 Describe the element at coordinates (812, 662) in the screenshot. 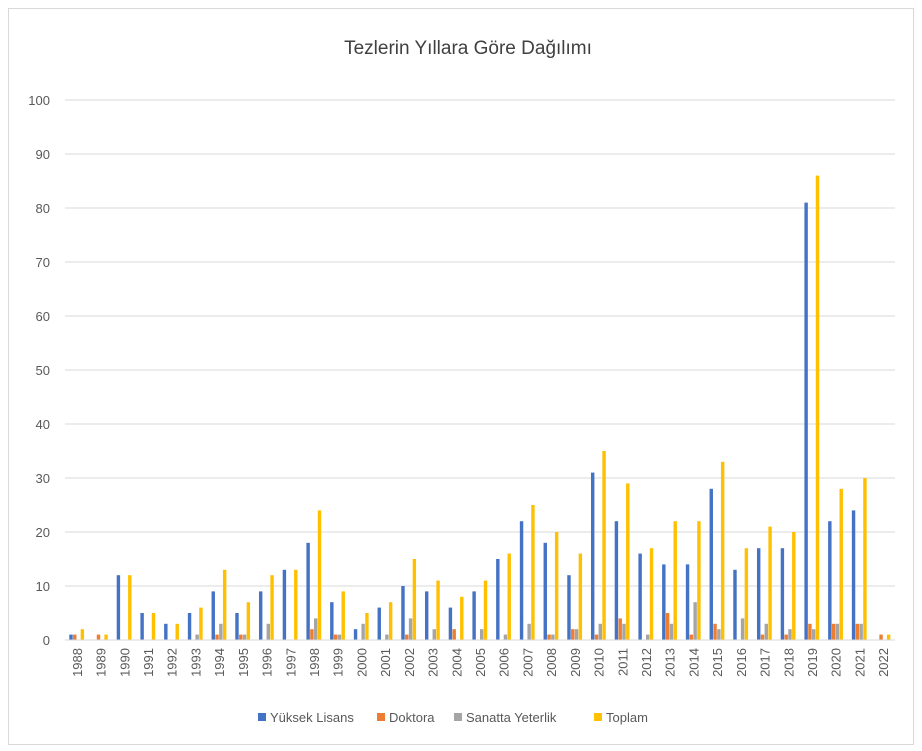

I see `x-tick-label: 2019` at that location.